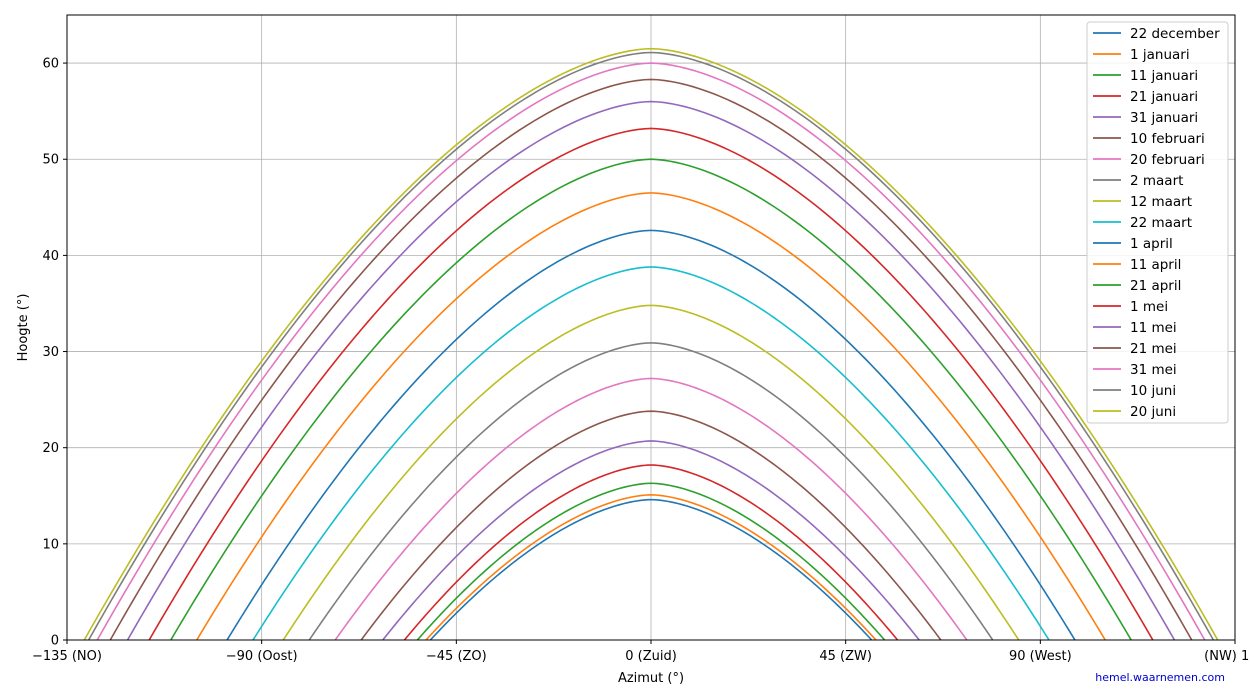  I want to click on y-axis-label: Hoogte (°), so click(23, 328).